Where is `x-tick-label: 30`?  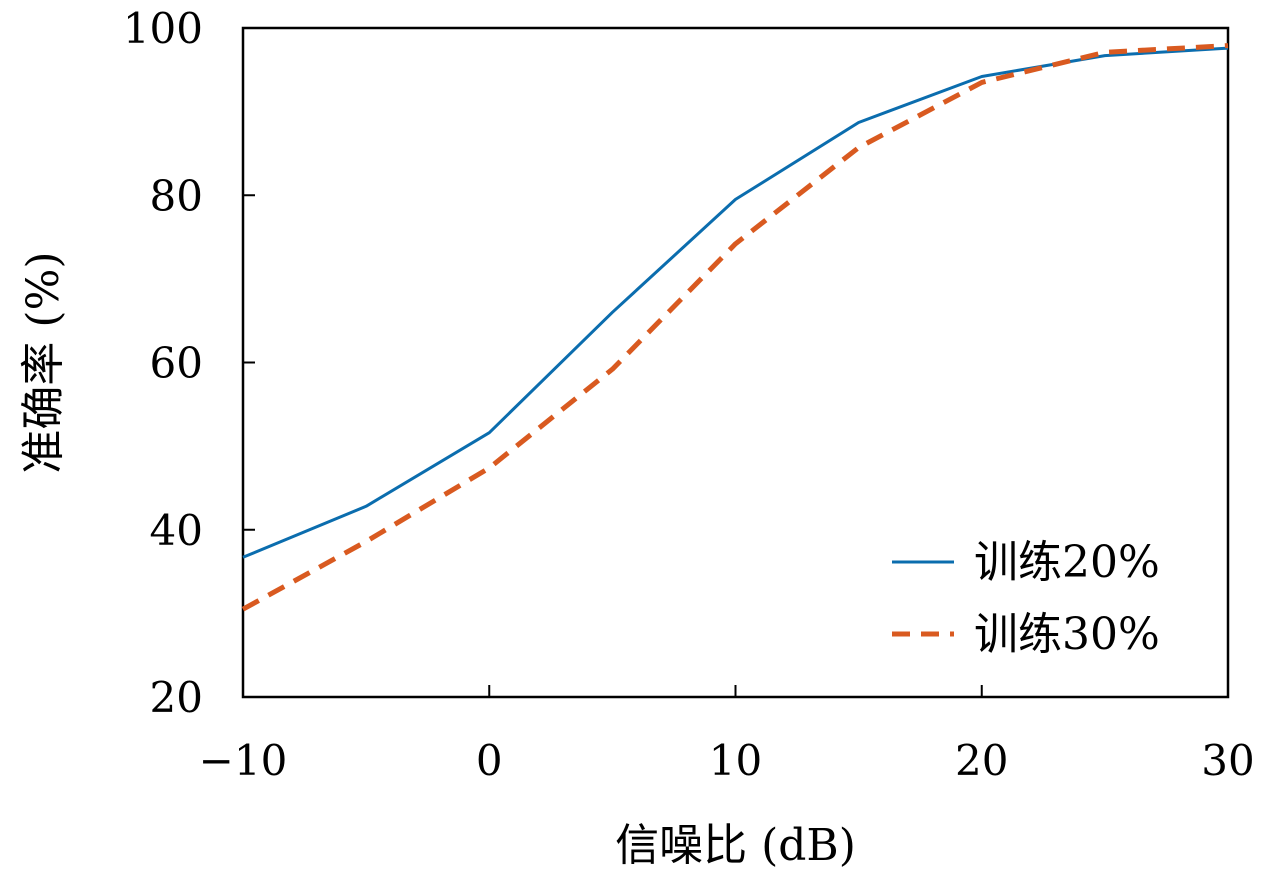 x-tick-label: 30 is located at coordinates (1227, 760).